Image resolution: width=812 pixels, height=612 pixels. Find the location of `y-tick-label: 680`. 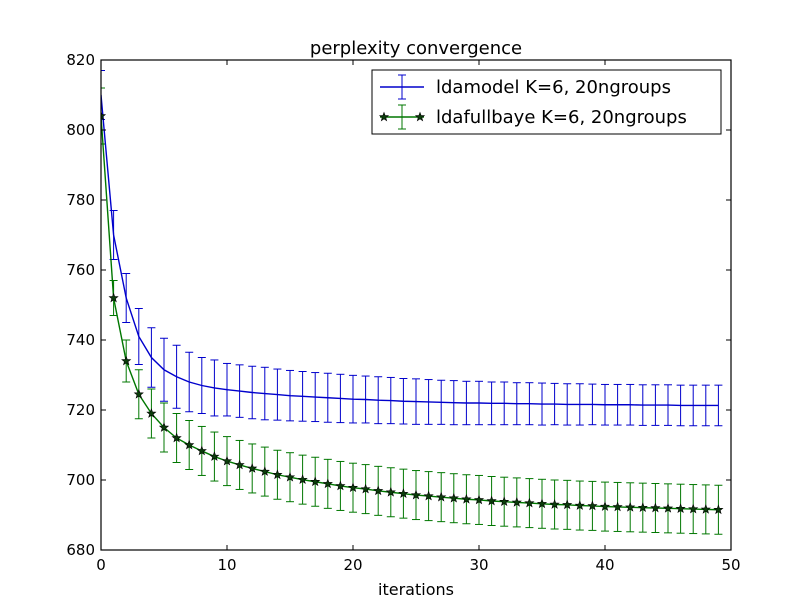

y-tick-label: 680 is located at coordinates (80, 550).